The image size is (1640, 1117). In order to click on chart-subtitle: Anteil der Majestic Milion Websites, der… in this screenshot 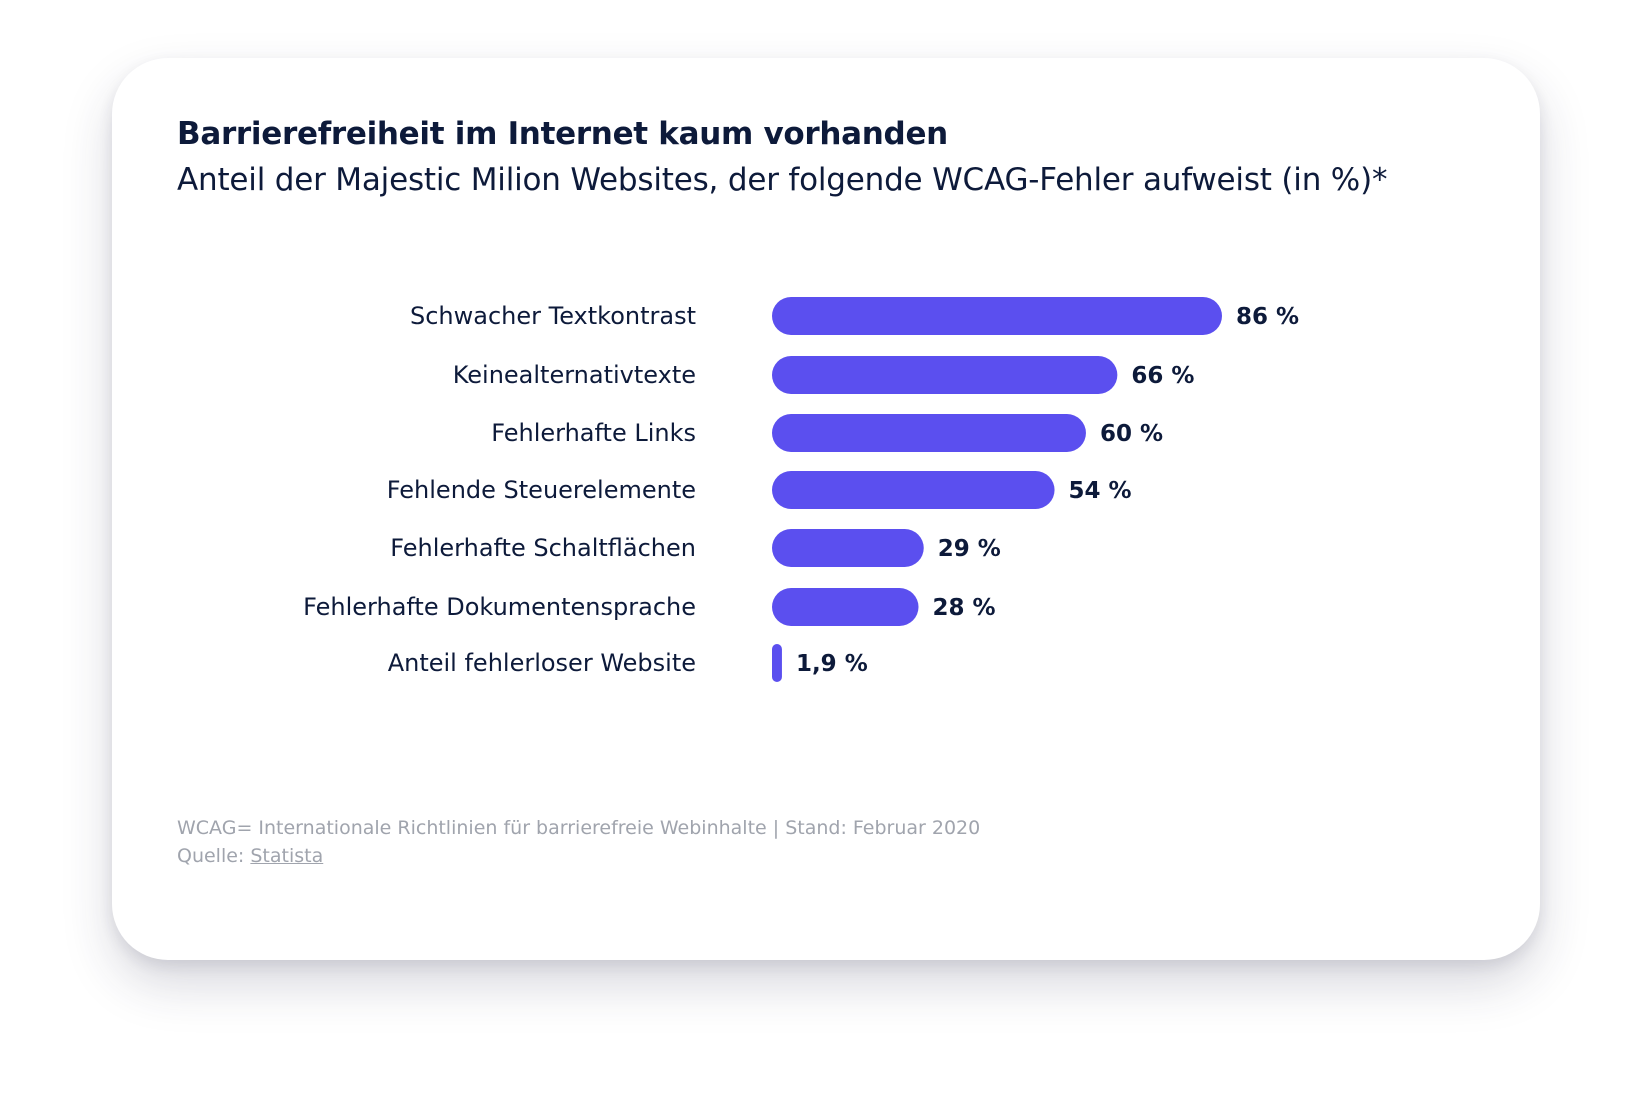, I will do `click(782, 180)`.